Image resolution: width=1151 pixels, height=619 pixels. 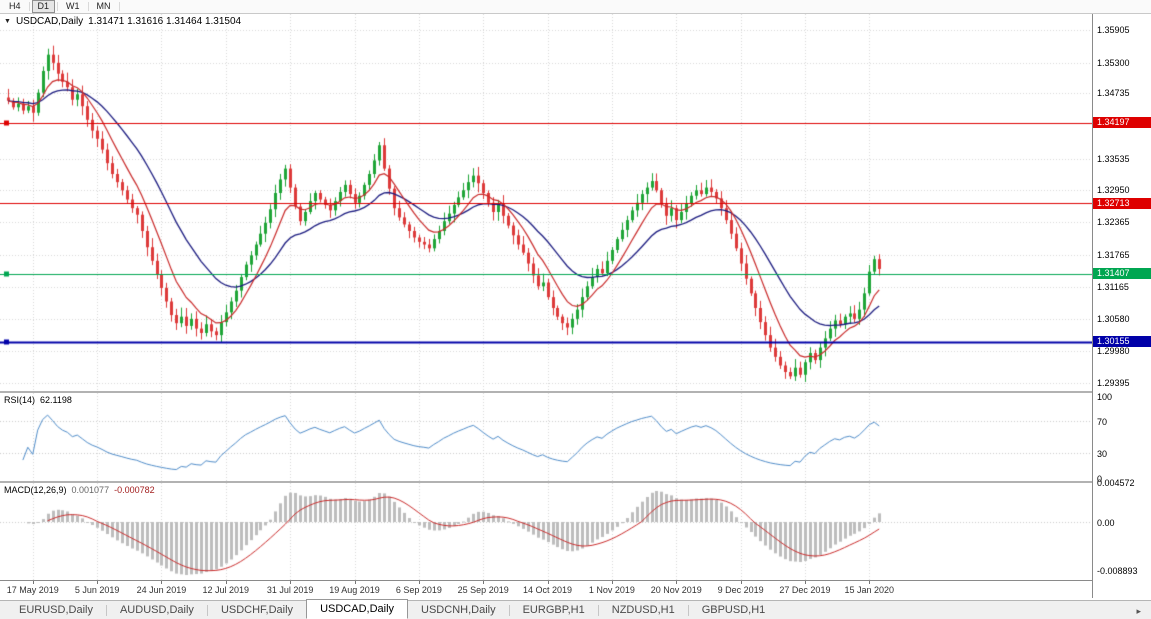 I want to click on date-label: 24 Jun 2019, so click(x=161, y=590).